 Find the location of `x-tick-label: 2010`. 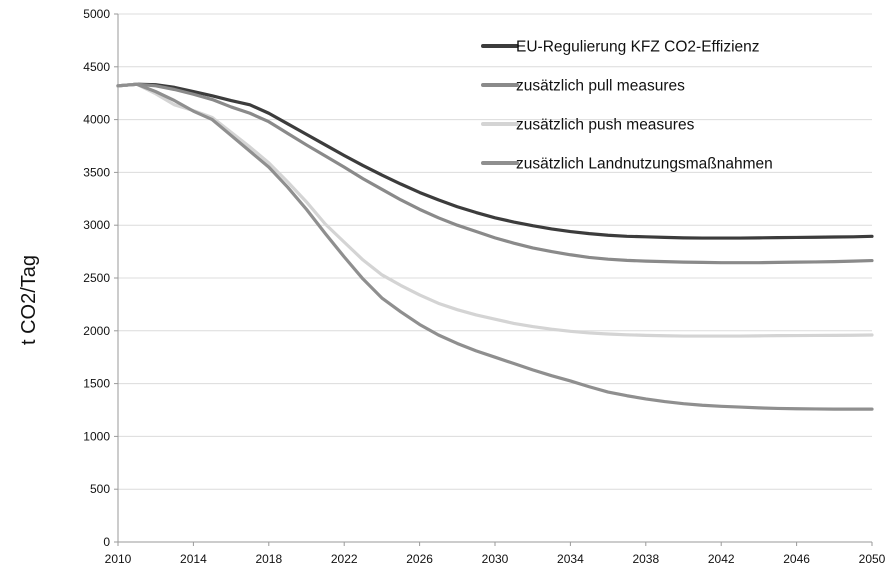

x-tick-label: 2010 is located at coordinates (118, 559).